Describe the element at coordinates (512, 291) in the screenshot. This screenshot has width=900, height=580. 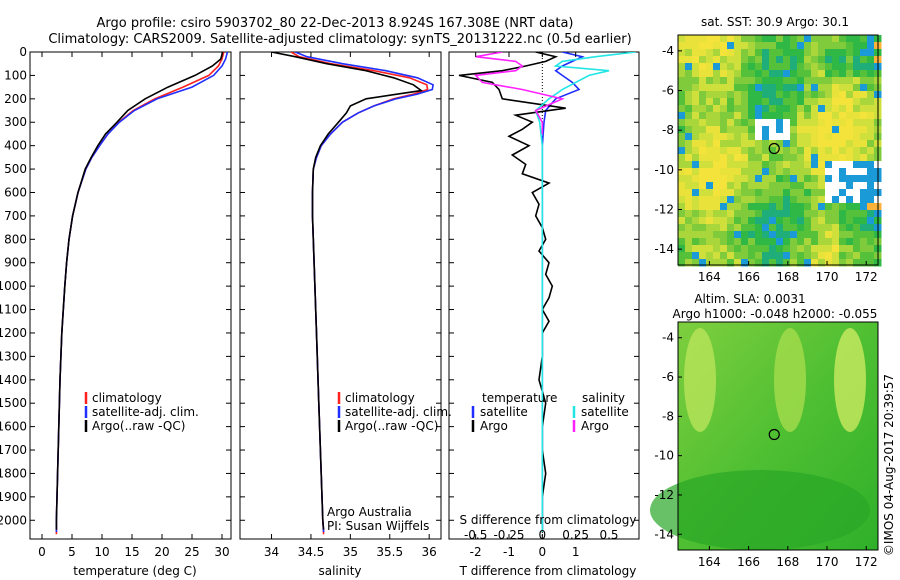
I see `t-argo-diff-line` at that location.